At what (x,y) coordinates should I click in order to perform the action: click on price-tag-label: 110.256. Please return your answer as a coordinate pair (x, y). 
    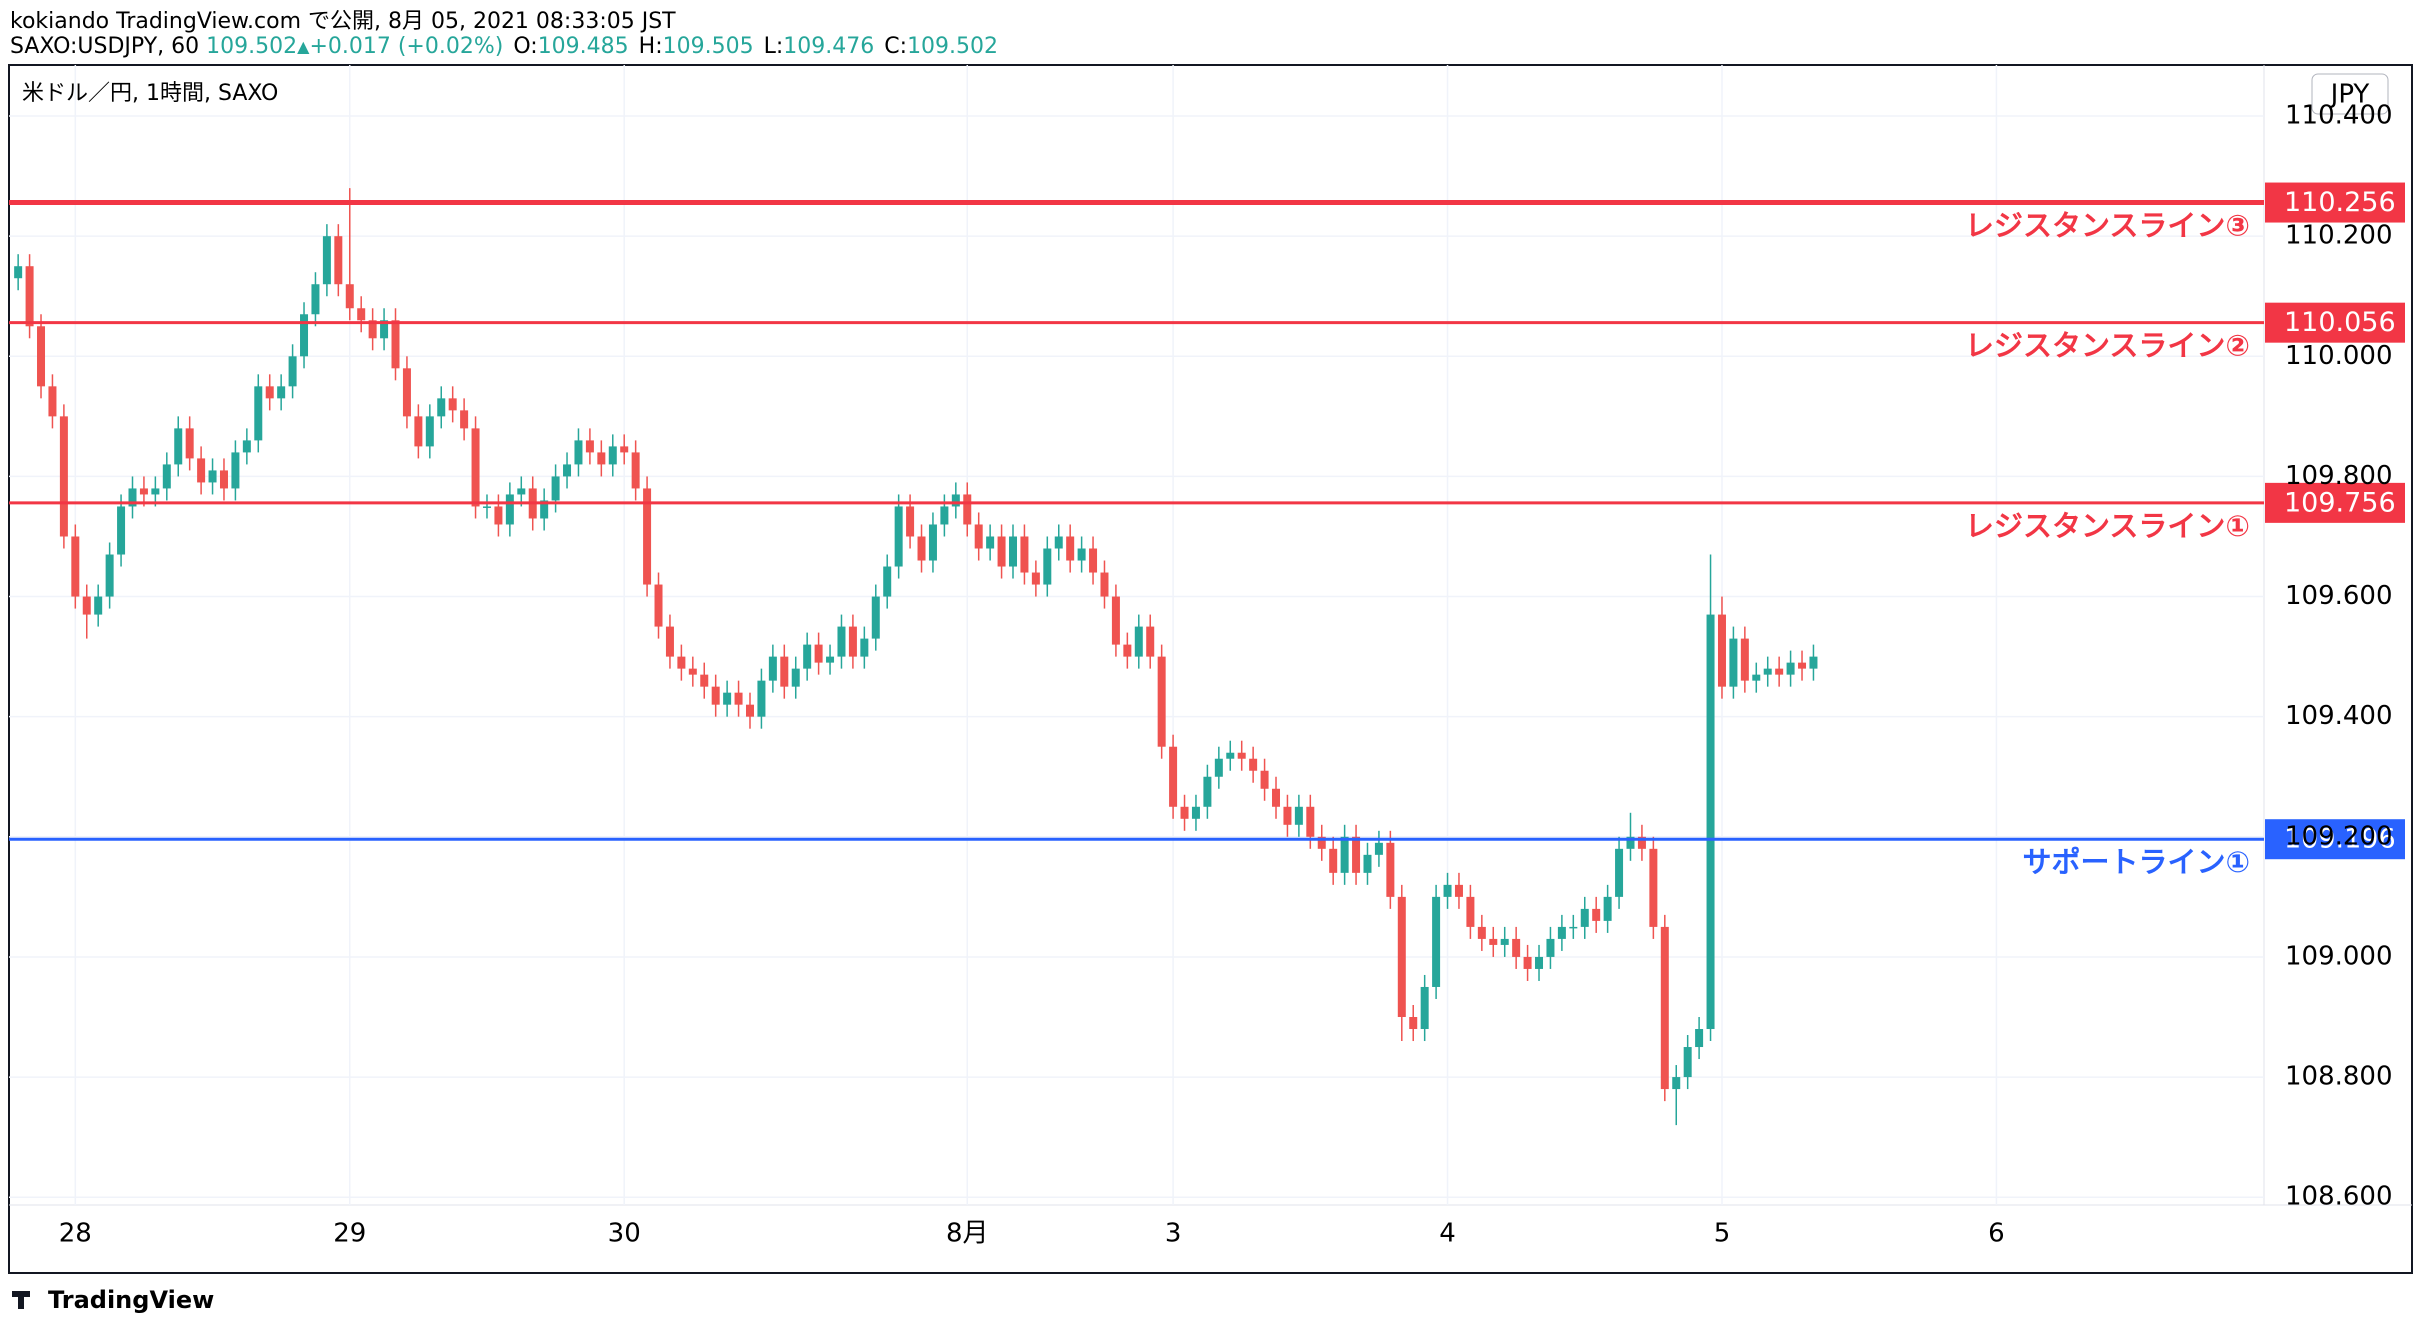
    Looking at the image, I should click on (2340, 202).